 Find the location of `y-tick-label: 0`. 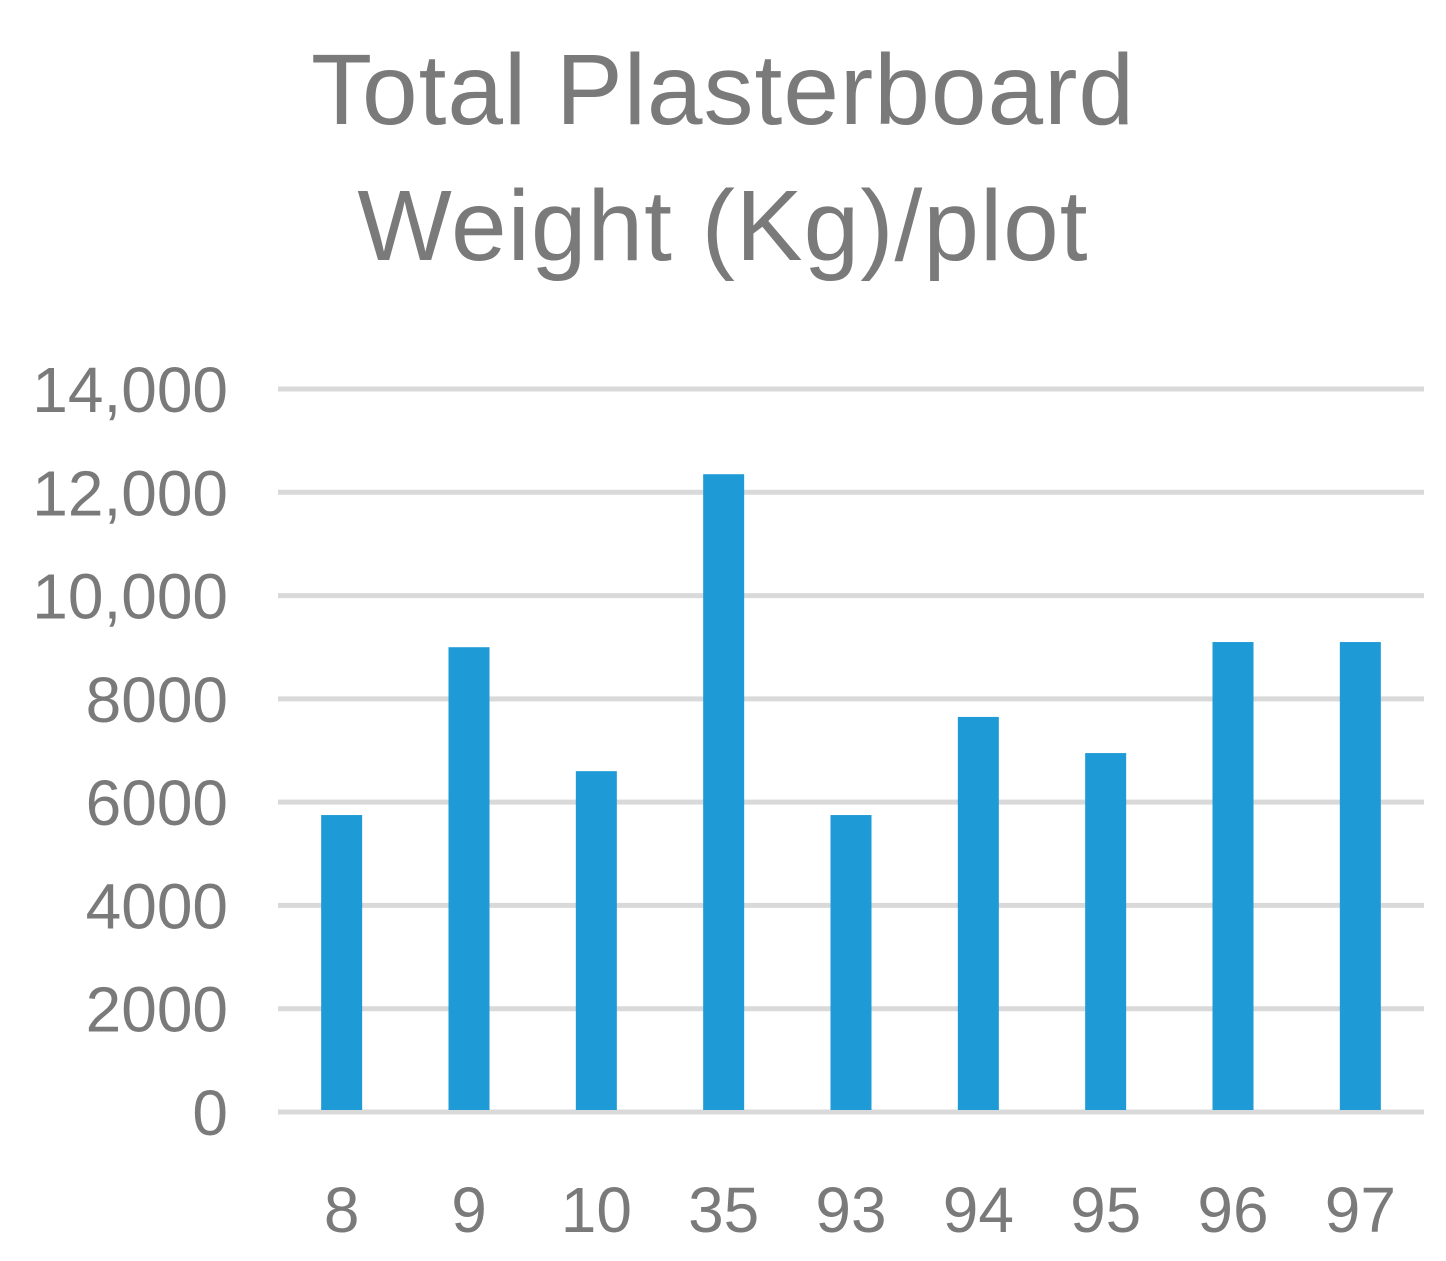

y-tick-label: 0 is located at coordinates (210, 1113).